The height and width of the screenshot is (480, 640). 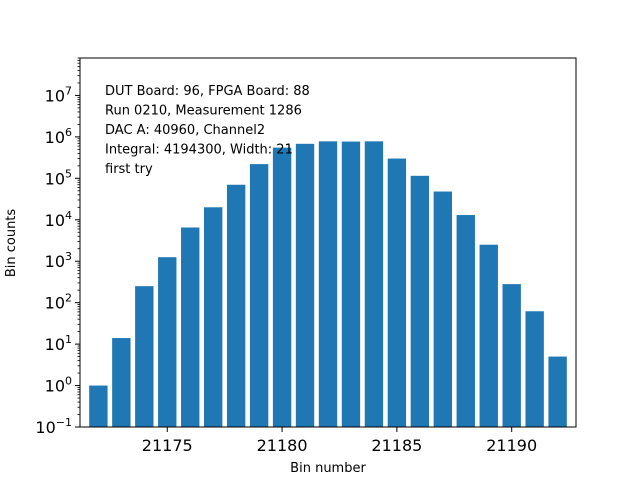 I want to click on y-tick-label: 10³, so click(x=58, y=260).